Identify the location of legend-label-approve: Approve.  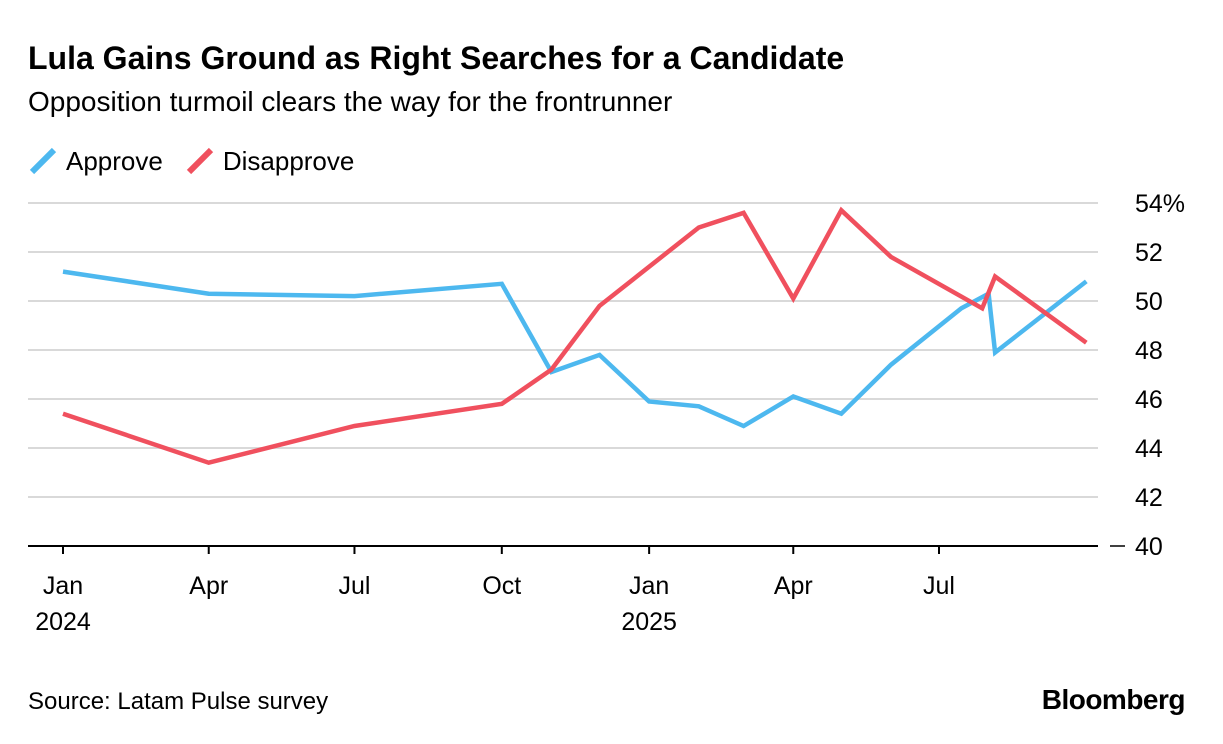
(114, 160).